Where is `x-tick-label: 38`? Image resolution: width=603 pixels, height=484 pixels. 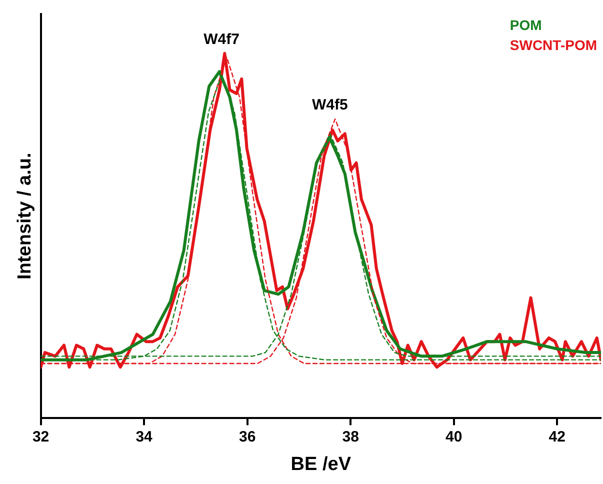 x-tick-label: 38 is located at coordinates (350, 437).